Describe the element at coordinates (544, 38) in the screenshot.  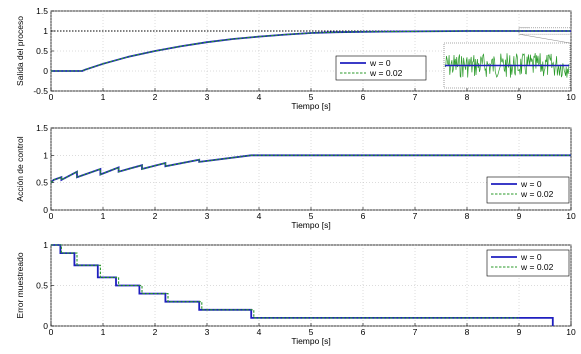
I see `zoom-connector` at that location.